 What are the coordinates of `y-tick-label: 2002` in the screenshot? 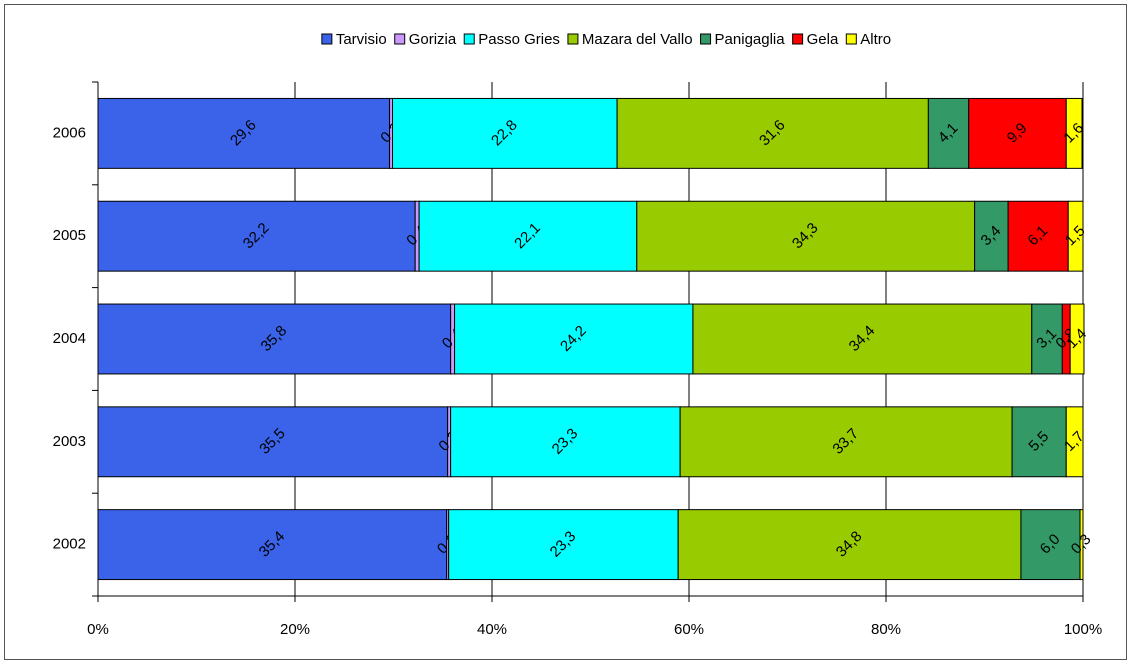 It's located at (69, 544).